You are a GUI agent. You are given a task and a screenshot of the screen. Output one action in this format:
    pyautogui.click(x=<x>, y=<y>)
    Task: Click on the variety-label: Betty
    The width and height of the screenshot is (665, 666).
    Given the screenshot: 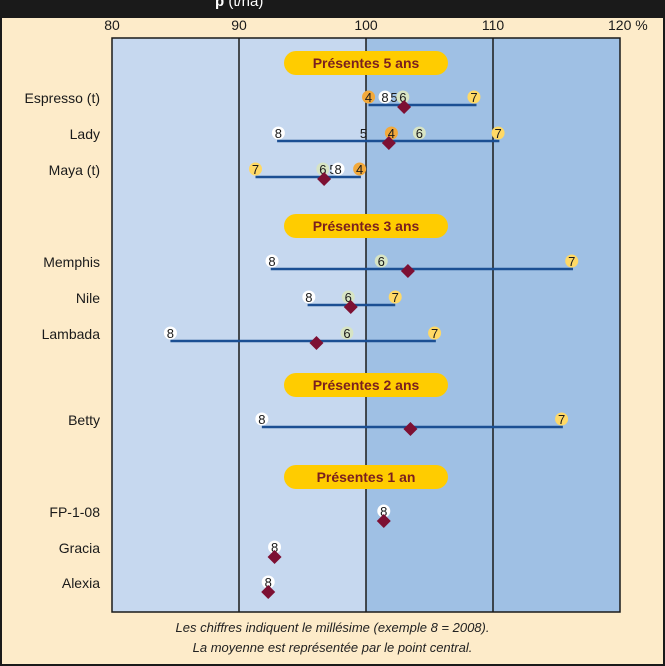 What is the action you would take?
    pyautogui.click(x=84, y=420)
    